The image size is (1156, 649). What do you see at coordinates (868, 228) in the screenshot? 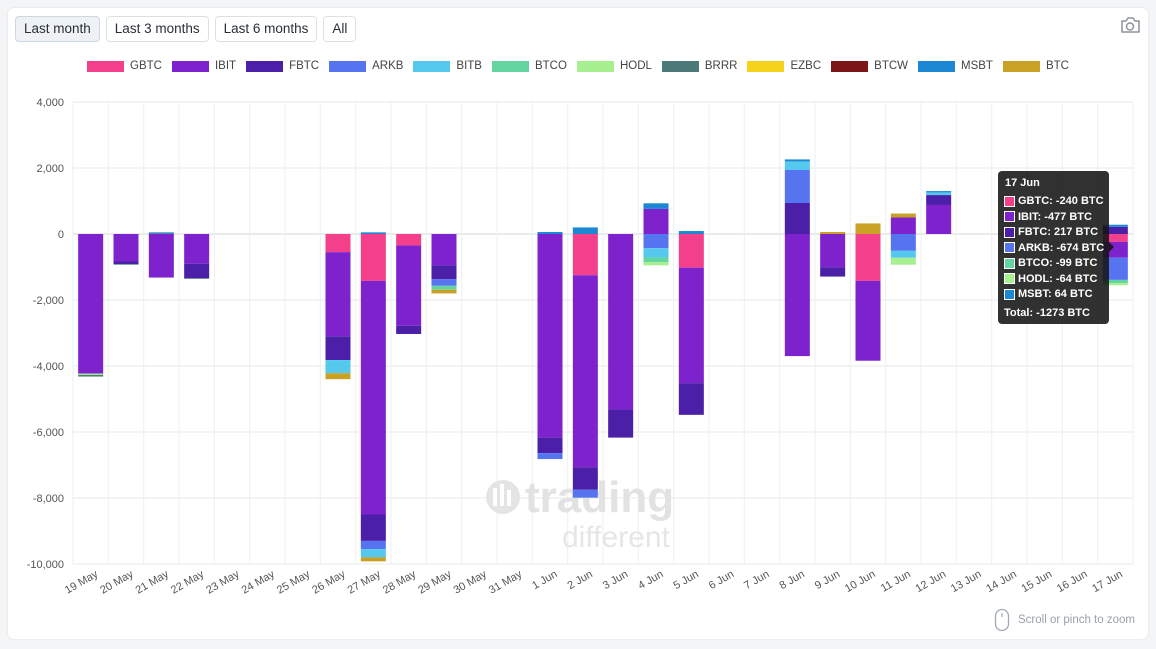
I see `bar-btc-10-jun` at bounding box center [868, 228].